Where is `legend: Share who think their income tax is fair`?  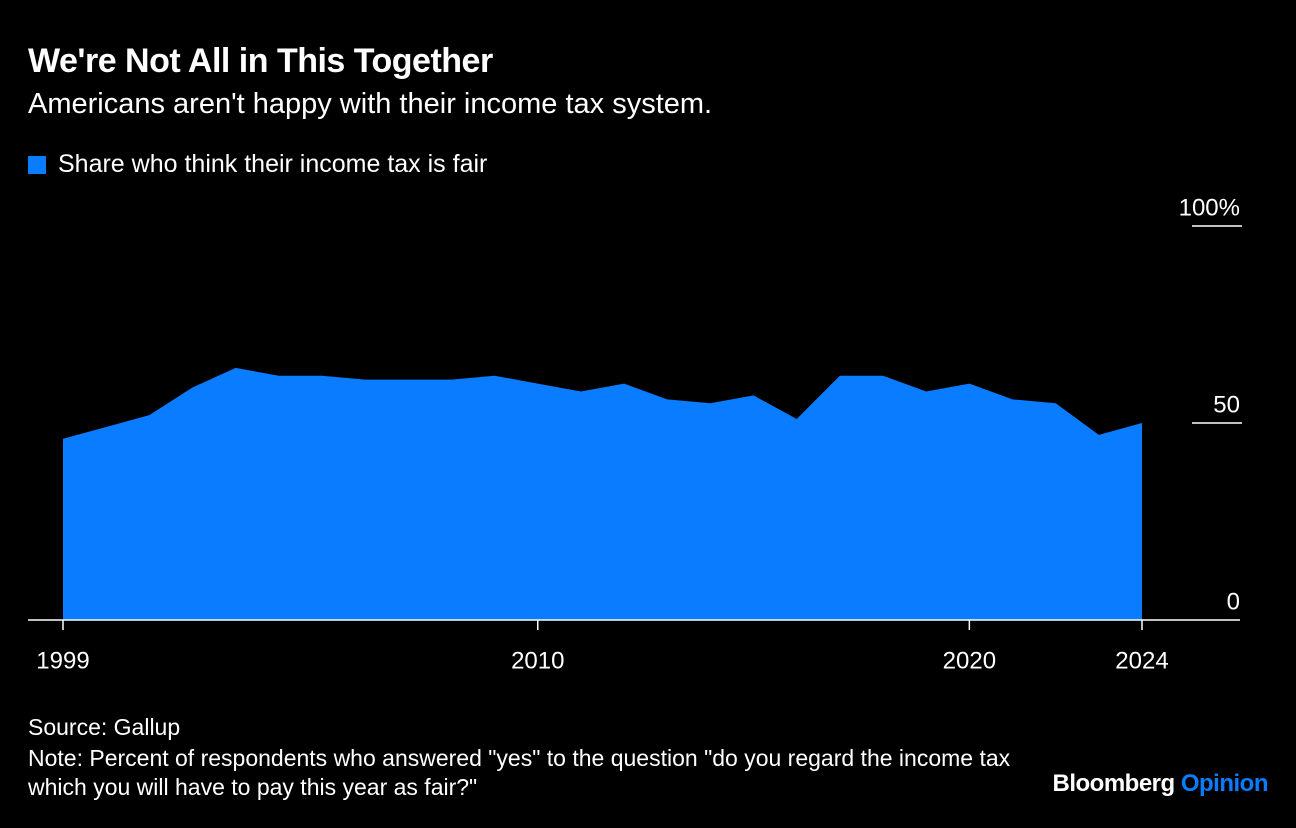 legend: Share who think their income tax is fair is located at coordinates (257, 164).